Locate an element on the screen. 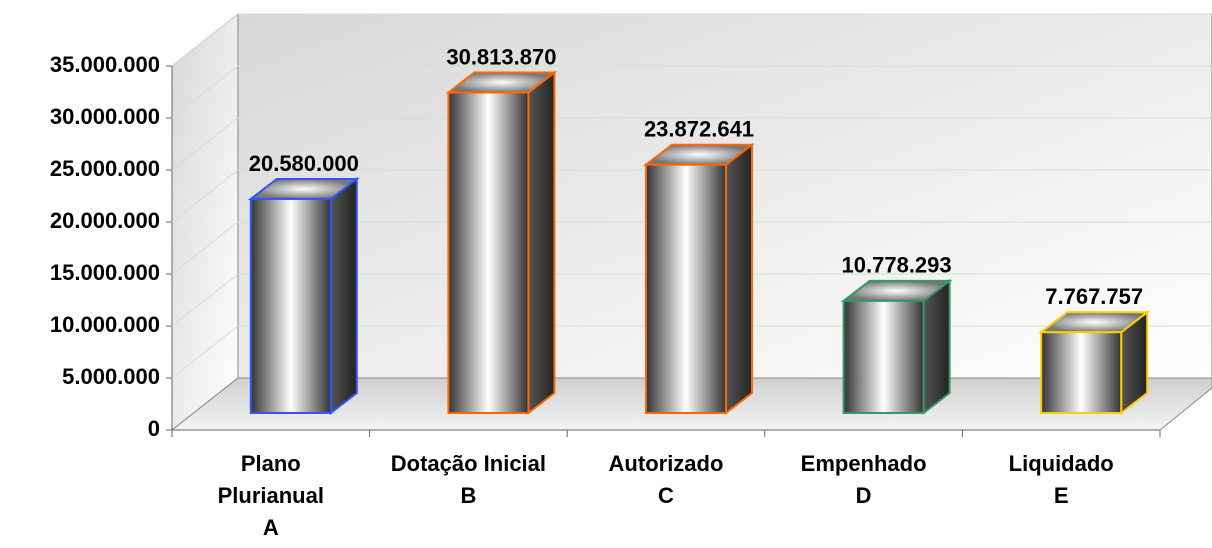  left-wall is located at coordinates (205, 222).